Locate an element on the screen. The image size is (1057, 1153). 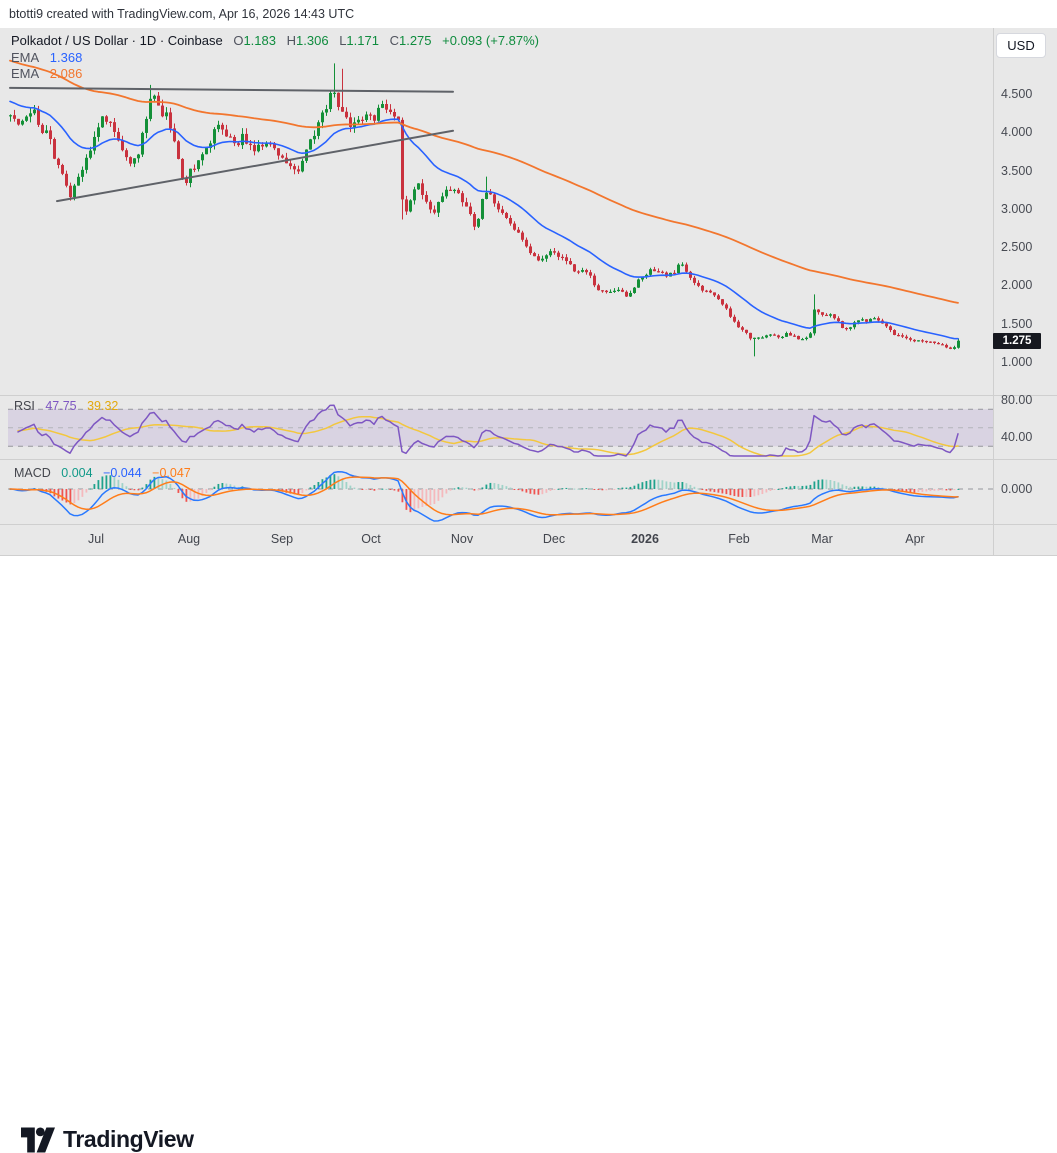
macd-label: MACD is located at coordinates (32, 473).